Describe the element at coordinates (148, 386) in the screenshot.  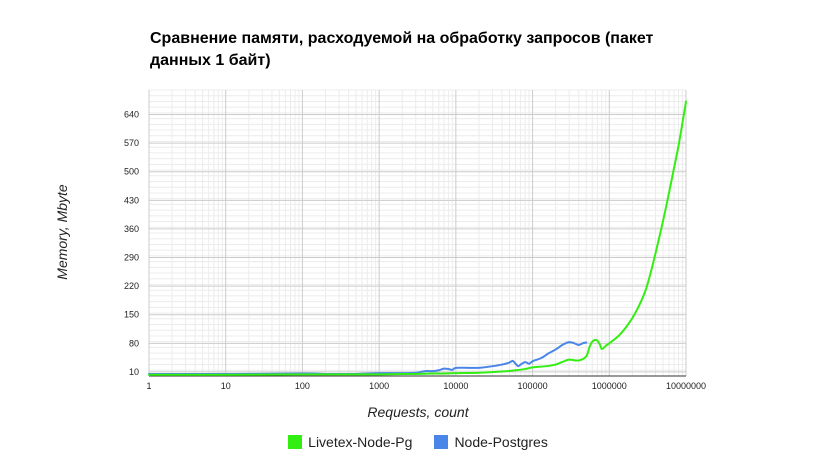
I see `x-tick-label: 1` at that location.